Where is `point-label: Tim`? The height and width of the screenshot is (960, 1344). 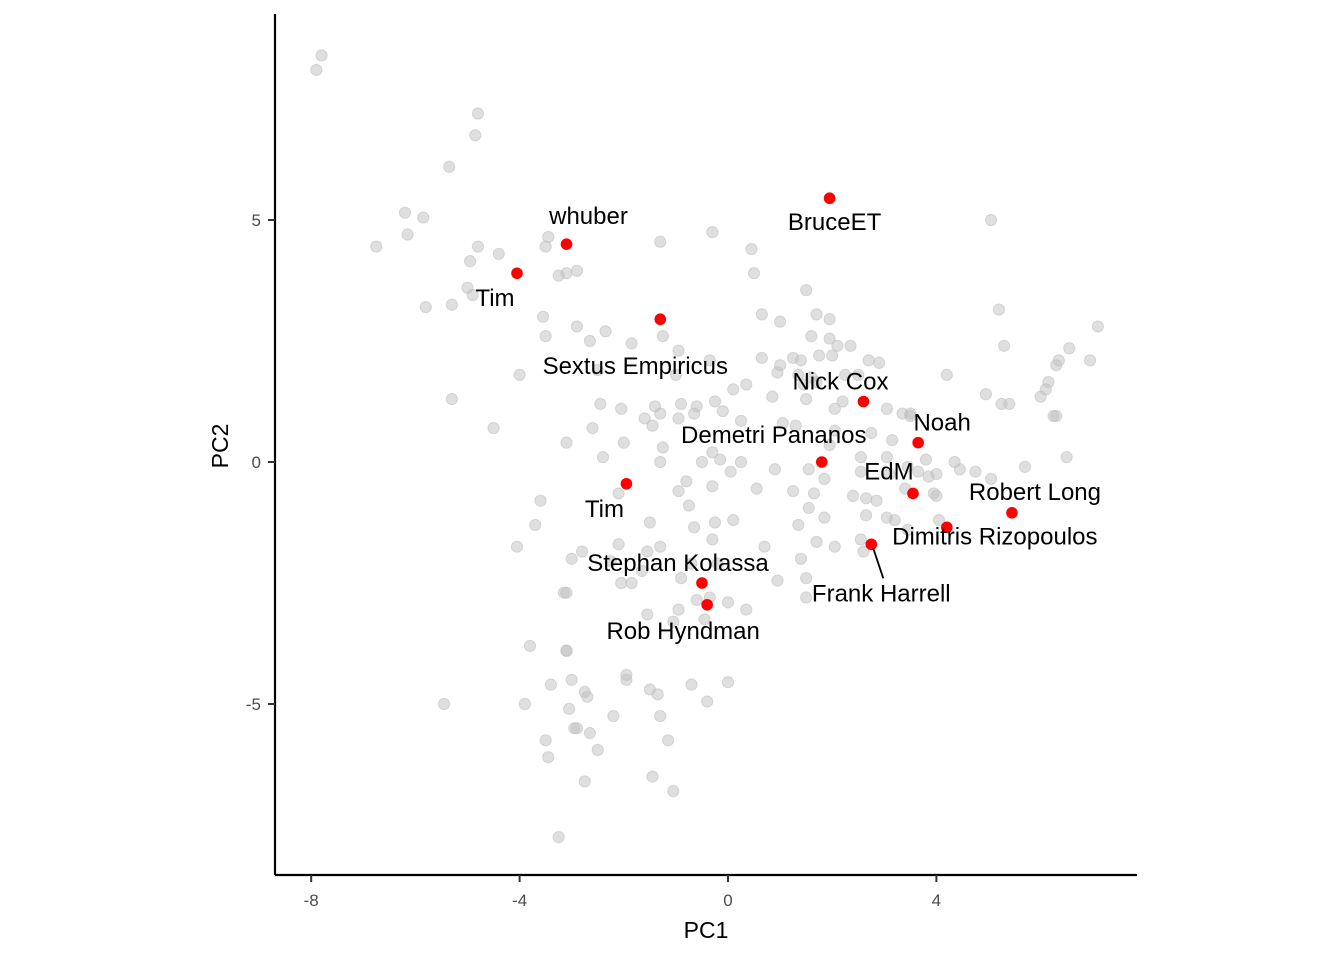
point-label: Tim is located at coordinates (494, 298).